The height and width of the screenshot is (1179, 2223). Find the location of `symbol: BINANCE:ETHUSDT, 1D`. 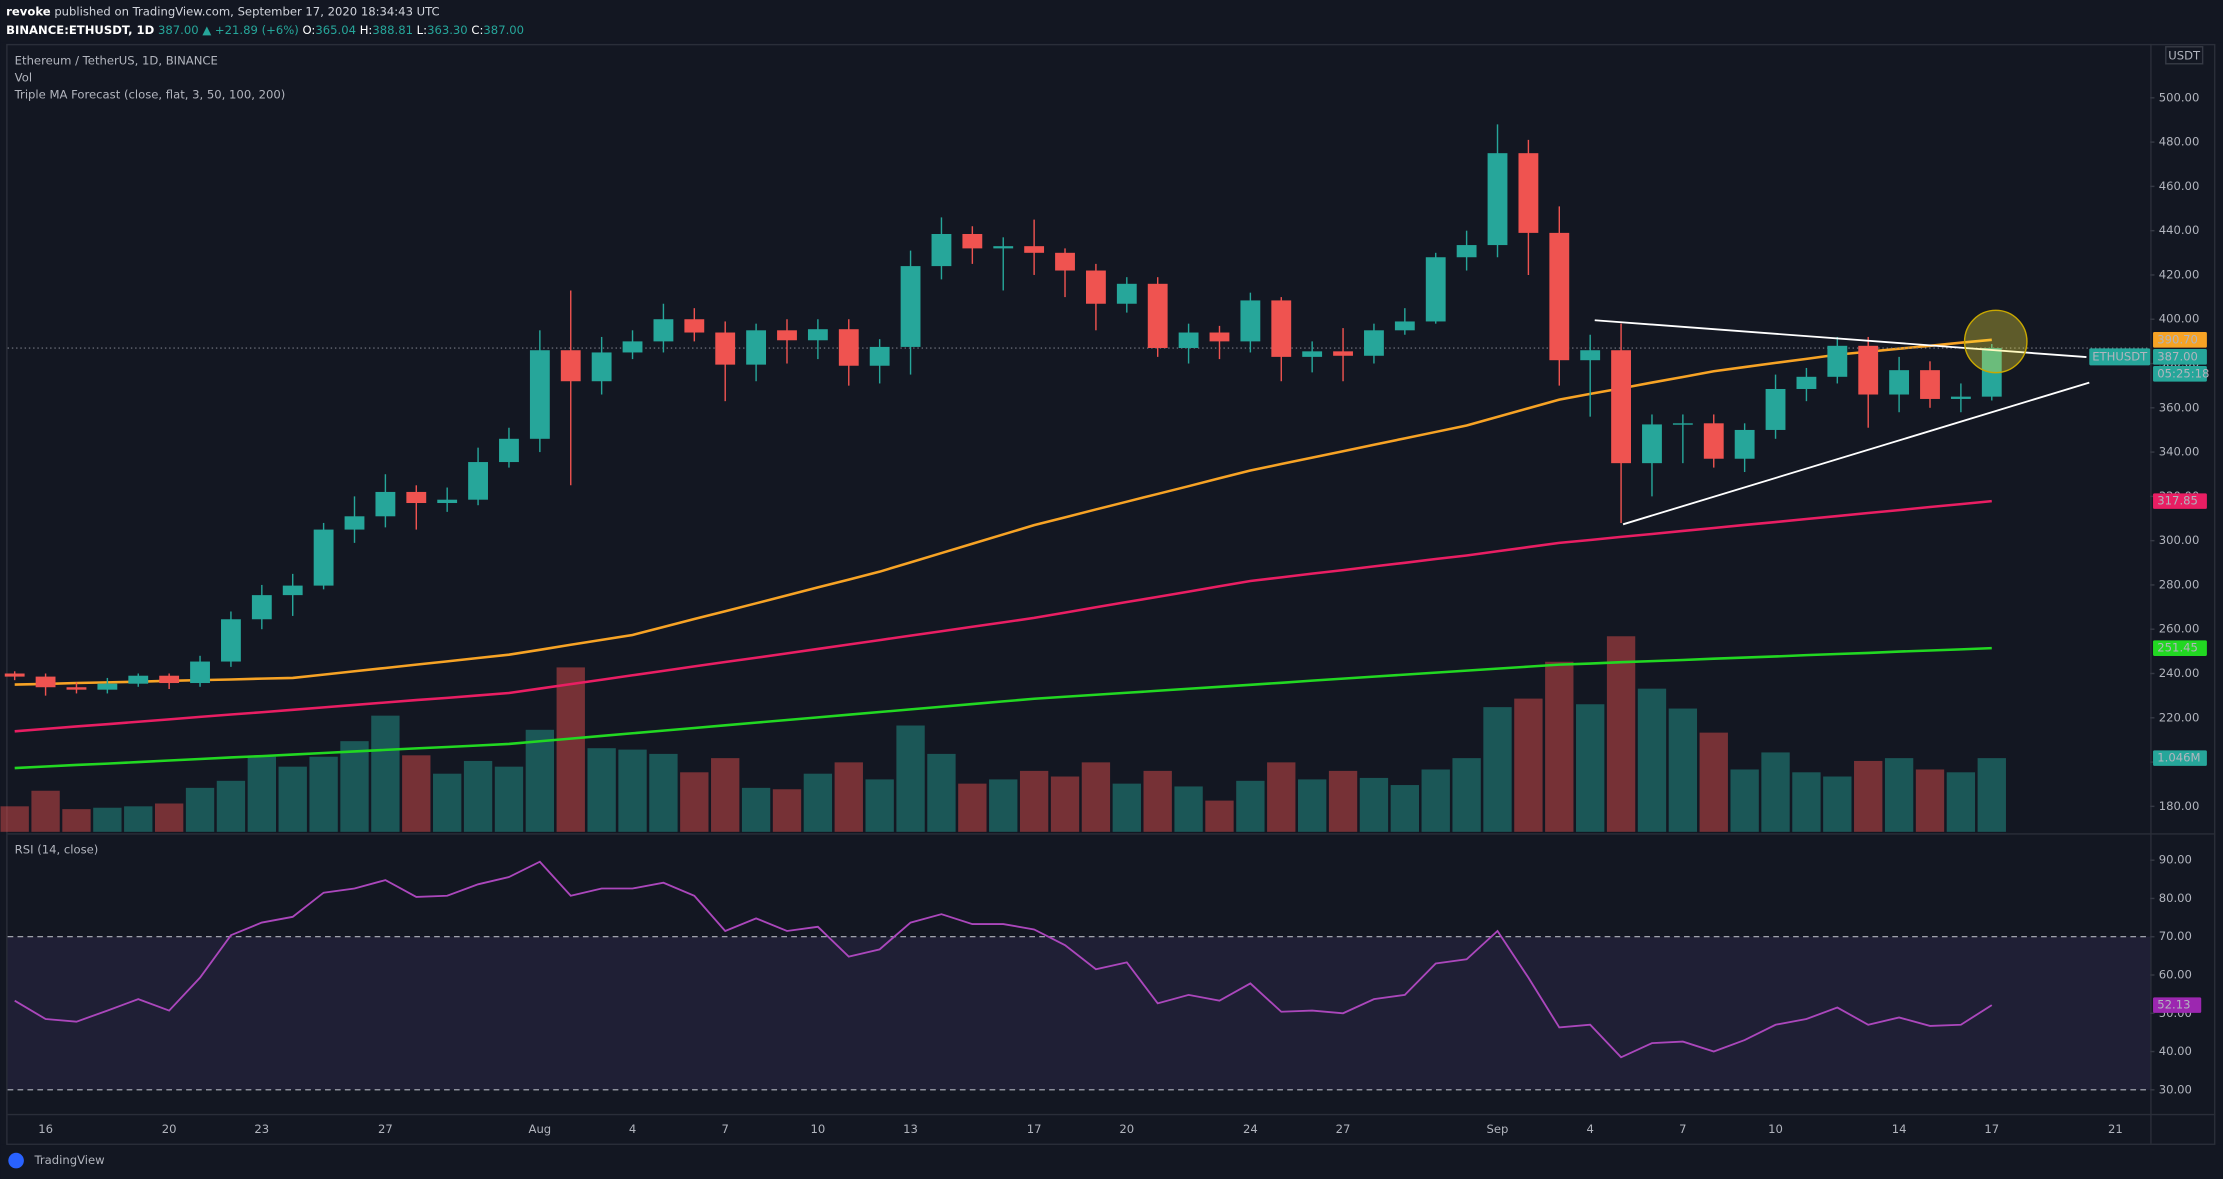

symbol: BINANCE:ETHUSDT, 1D is located at coordinates (80, 29).